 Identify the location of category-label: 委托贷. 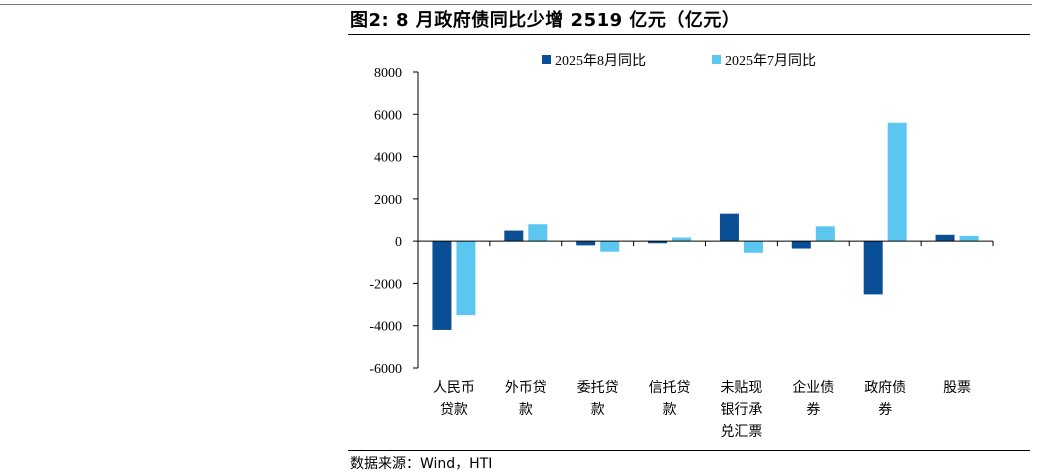
(598, 388).